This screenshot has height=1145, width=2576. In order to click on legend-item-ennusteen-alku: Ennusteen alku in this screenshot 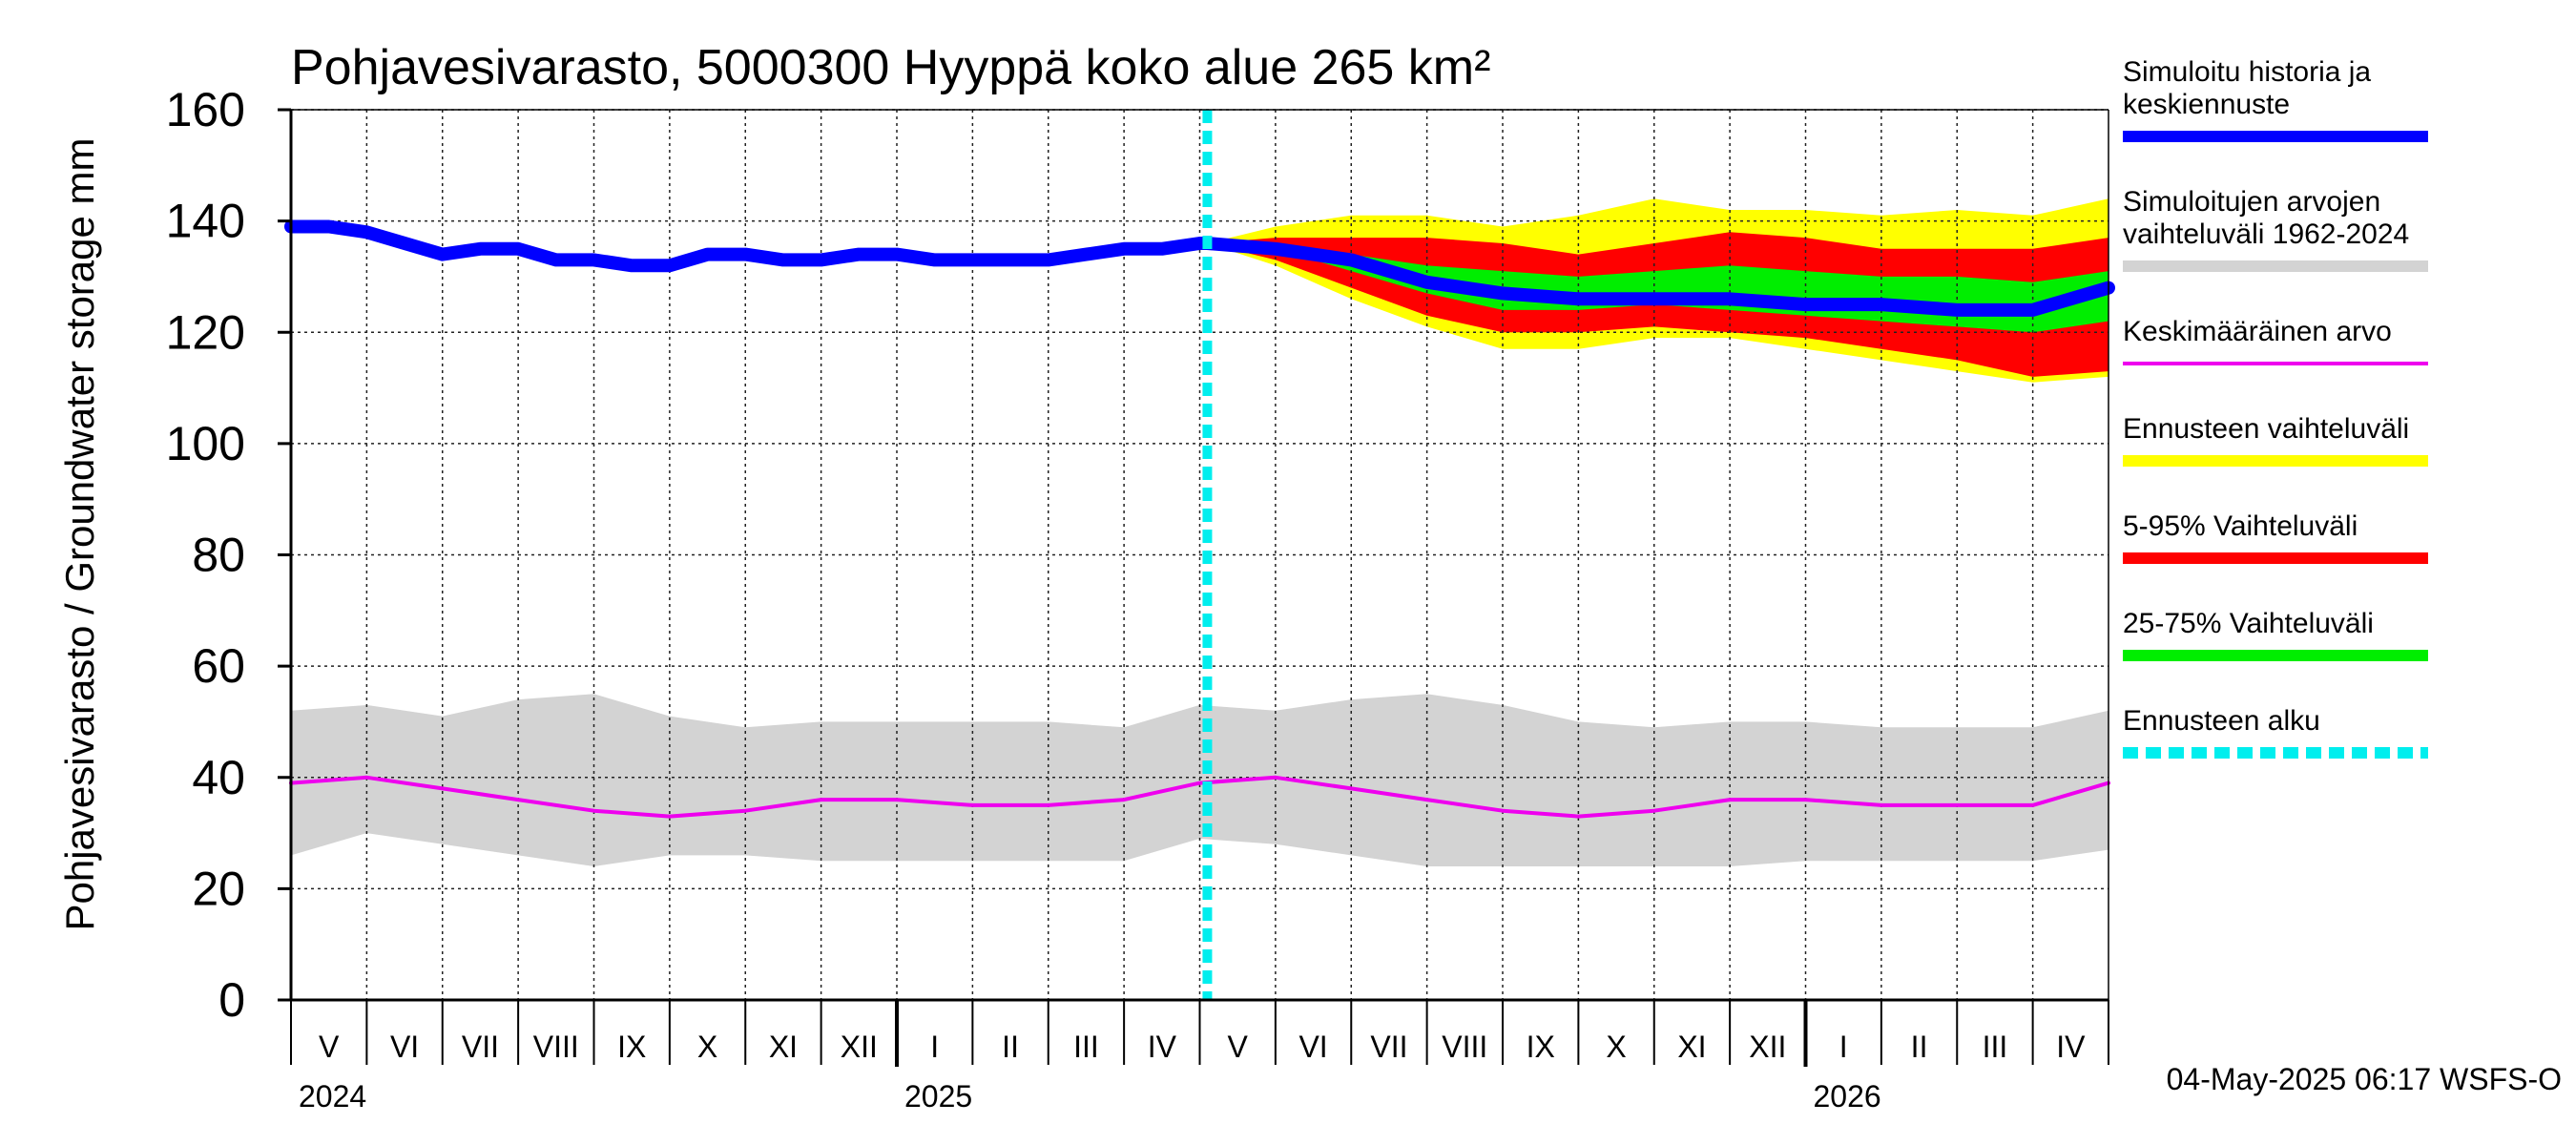, I will do `click(2275, 732)`.